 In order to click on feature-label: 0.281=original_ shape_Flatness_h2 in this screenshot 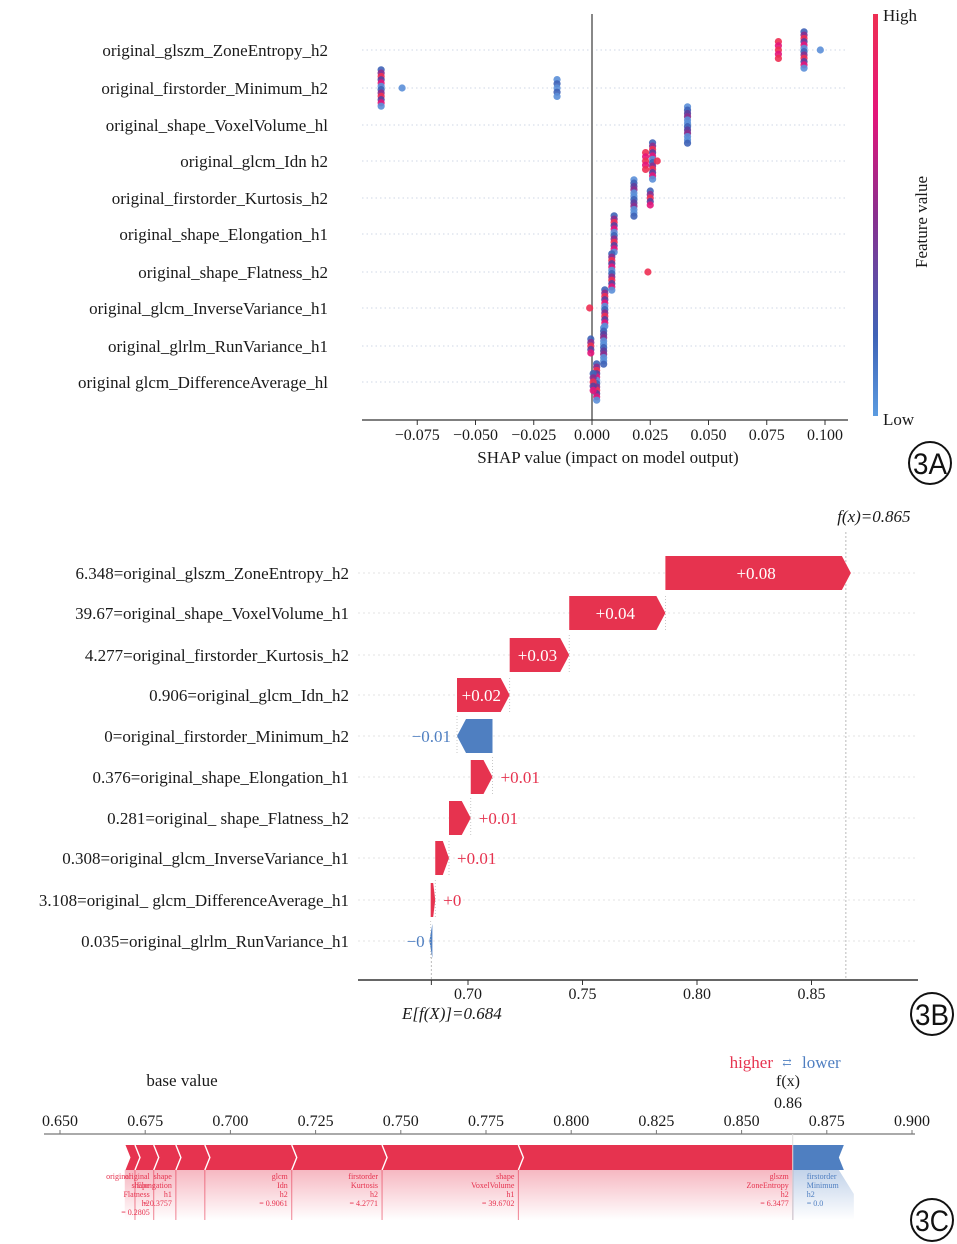, I will do `click(228, 818)`.